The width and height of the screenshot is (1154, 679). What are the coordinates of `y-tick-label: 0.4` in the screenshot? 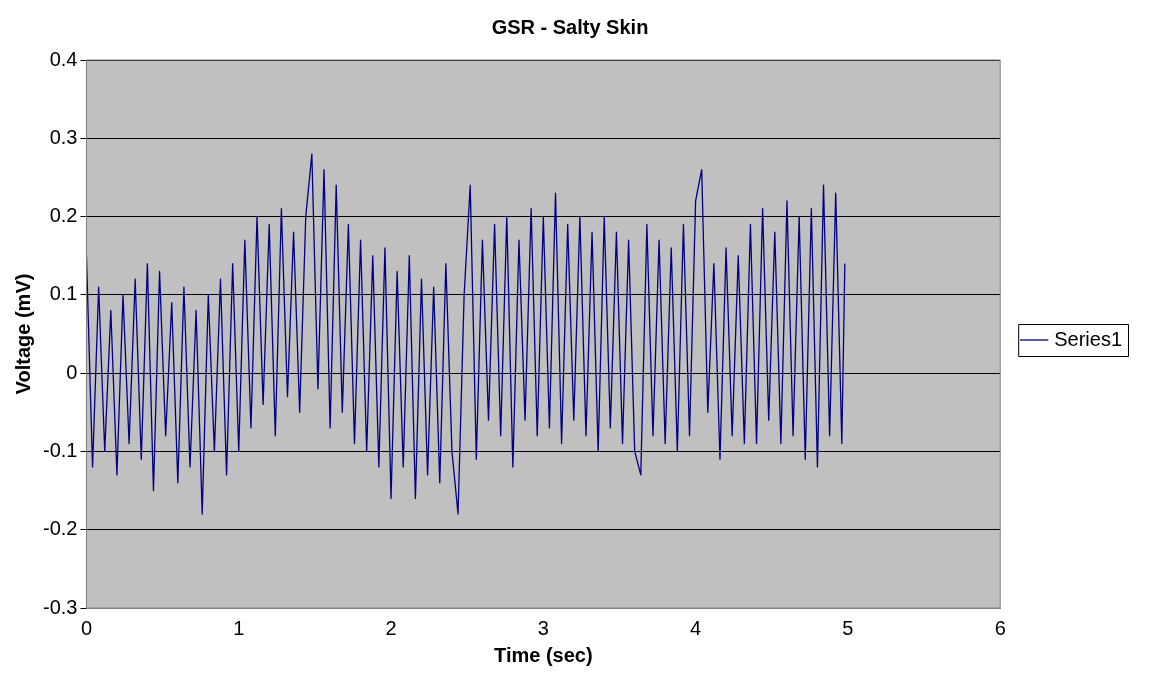 It's located at (63, 58).